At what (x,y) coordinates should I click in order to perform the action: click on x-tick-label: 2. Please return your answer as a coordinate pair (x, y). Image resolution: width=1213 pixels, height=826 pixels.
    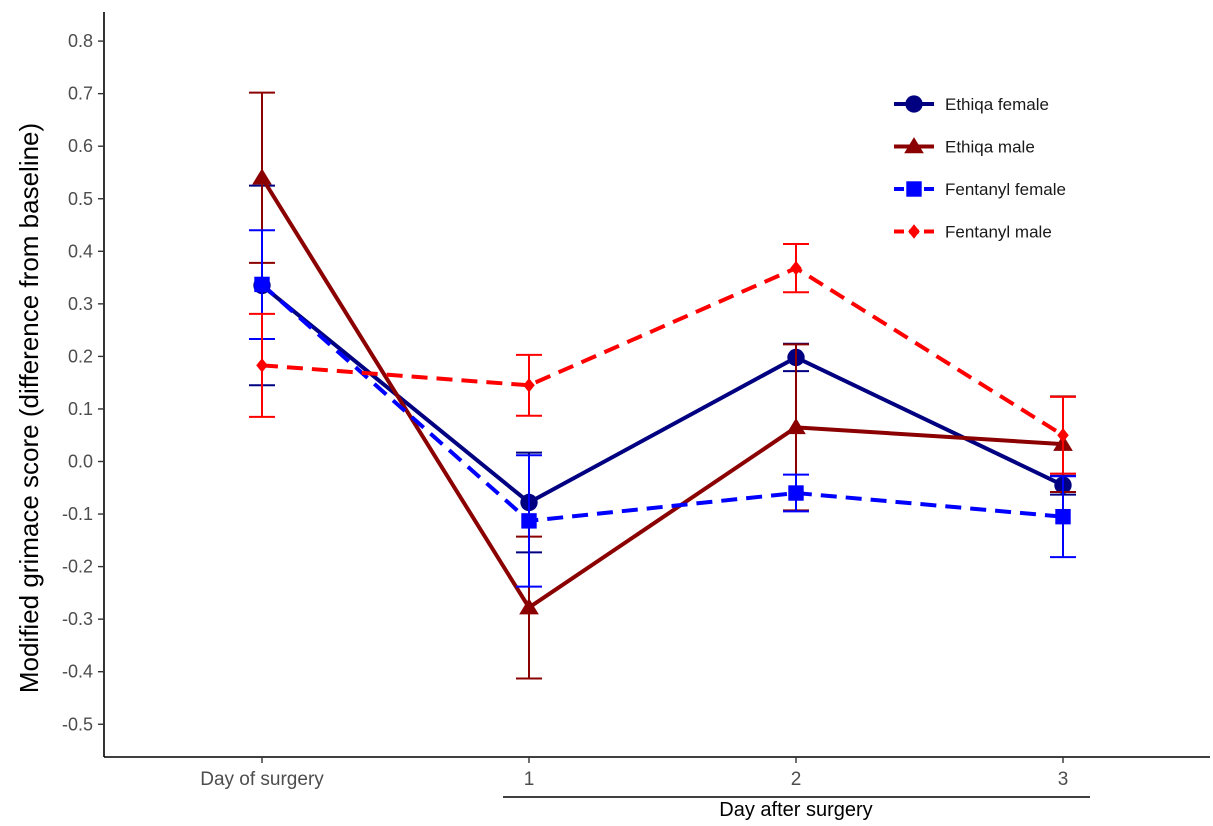
    Looking at the image, I should click on (796, 779).